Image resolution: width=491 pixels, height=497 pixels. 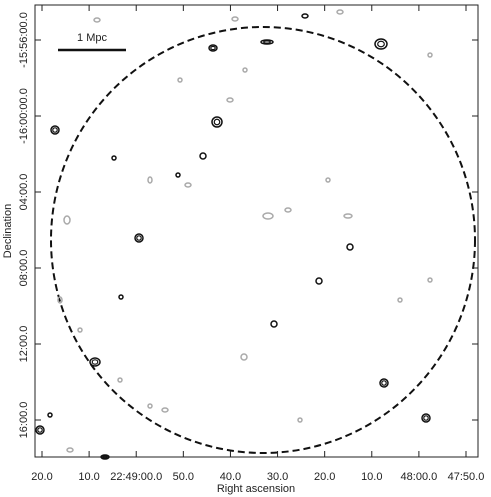 I want to click on y-tick-label: -15:56:00.0, so click(x=24, y=40).